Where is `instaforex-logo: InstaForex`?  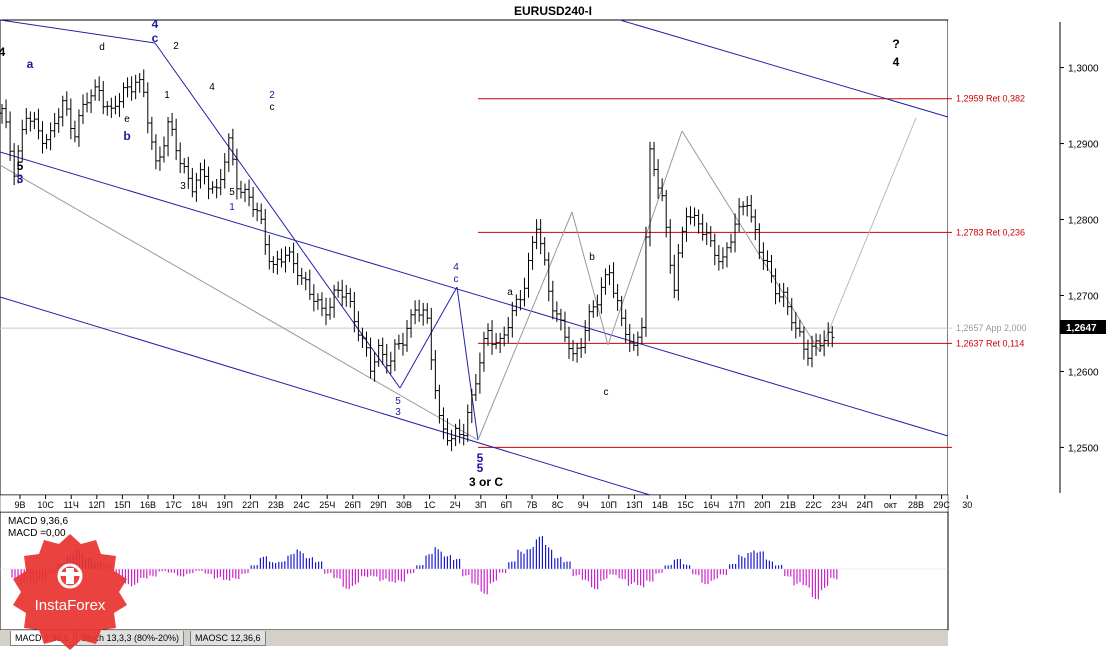 instaforex-logo: InstaForex is located at coordinates (70, 592).